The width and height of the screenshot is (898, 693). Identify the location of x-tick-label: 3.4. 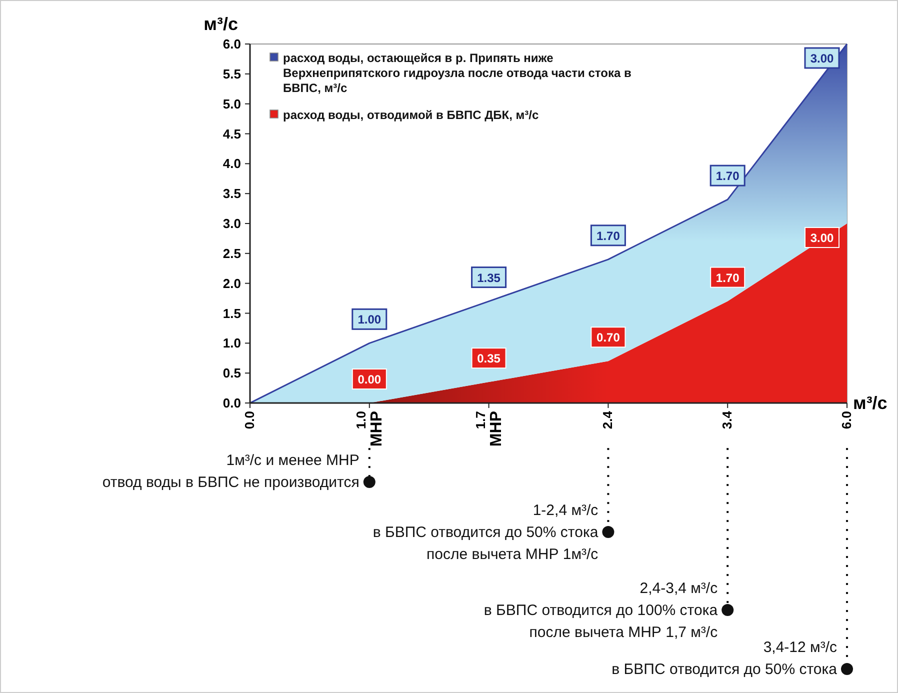
(727, 420).